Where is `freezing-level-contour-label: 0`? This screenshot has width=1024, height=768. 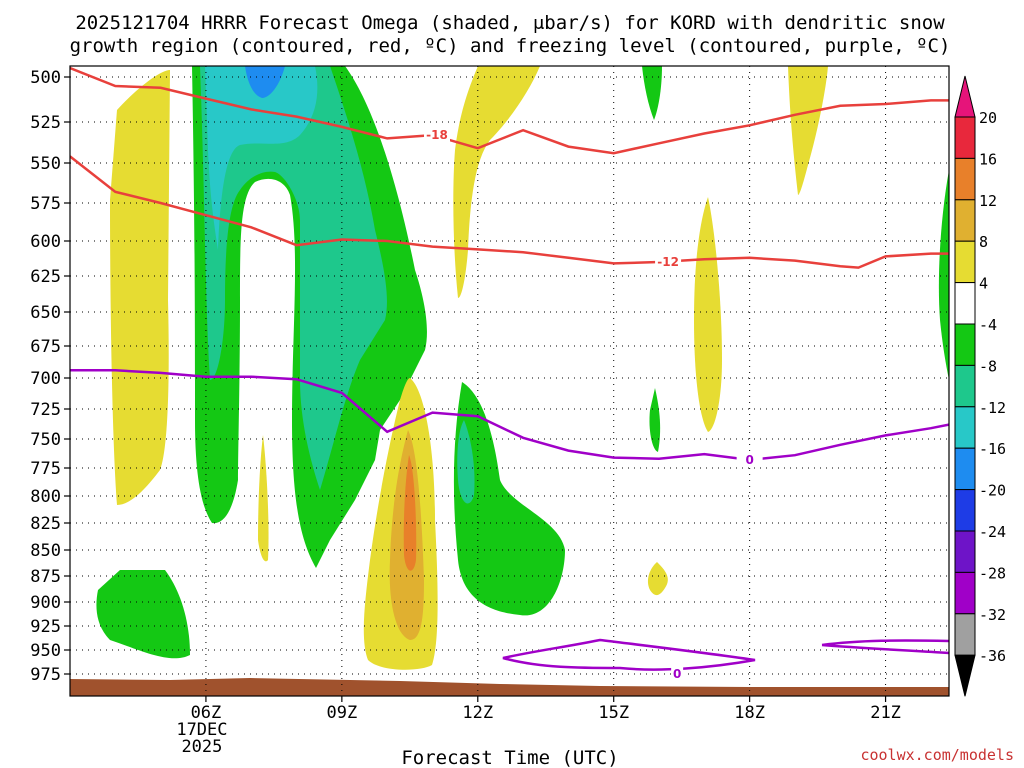
freezing-level-contour-label: 0 is located at coordinates (749, 460).